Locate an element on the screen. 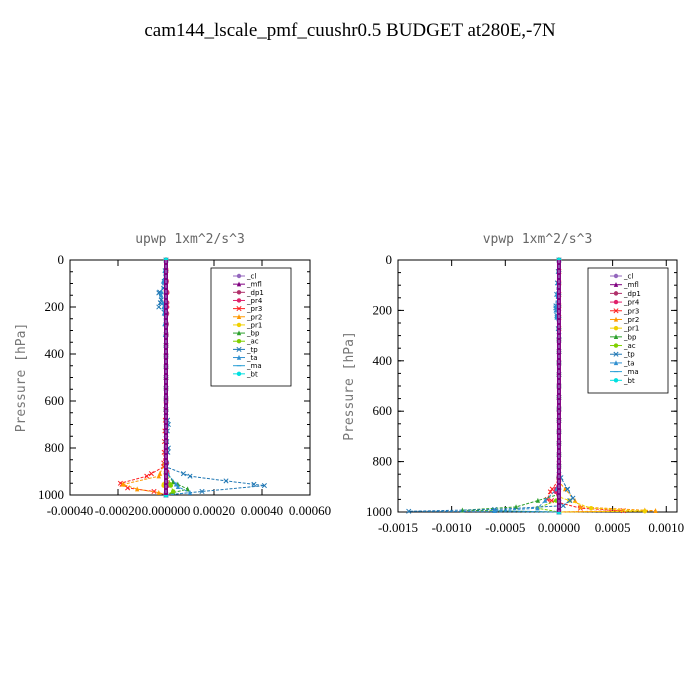  x-tick-label: -0.00020 is located at coordinates (118, 510).